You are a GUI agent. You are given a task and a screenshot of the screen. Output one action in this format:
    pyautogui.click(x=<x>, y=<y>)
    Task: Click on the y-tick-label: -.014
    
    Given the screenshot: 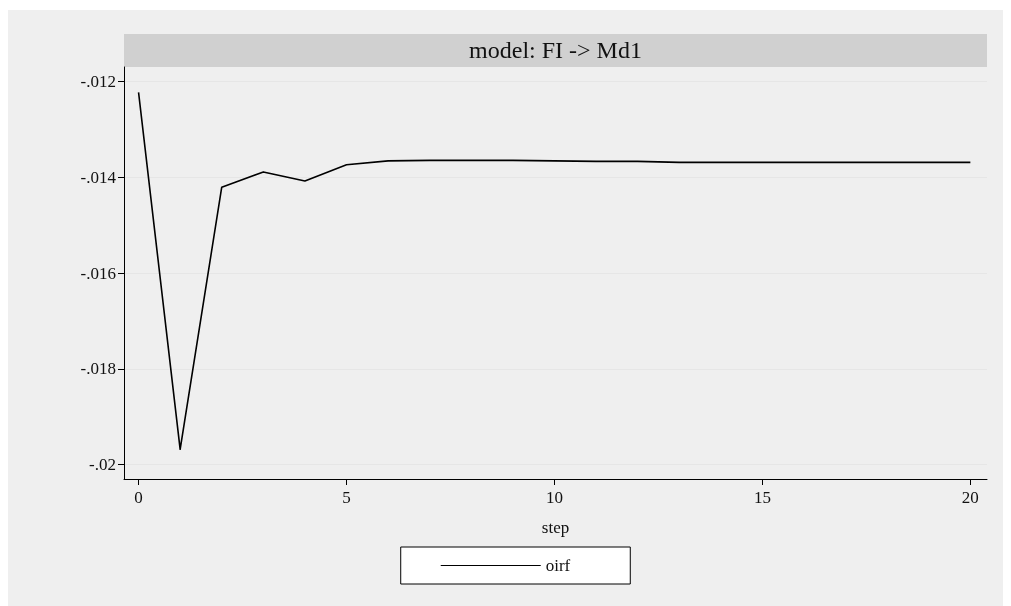 What is the action you would take?
    pyautogui.click(x=98, y=177)
    